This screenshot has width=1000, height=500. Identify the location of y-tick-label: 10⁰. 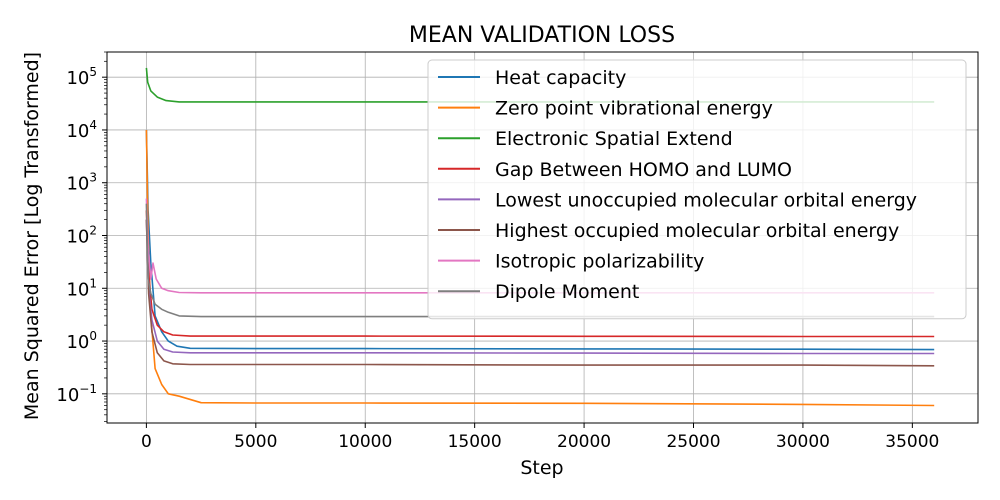
(81, 341).